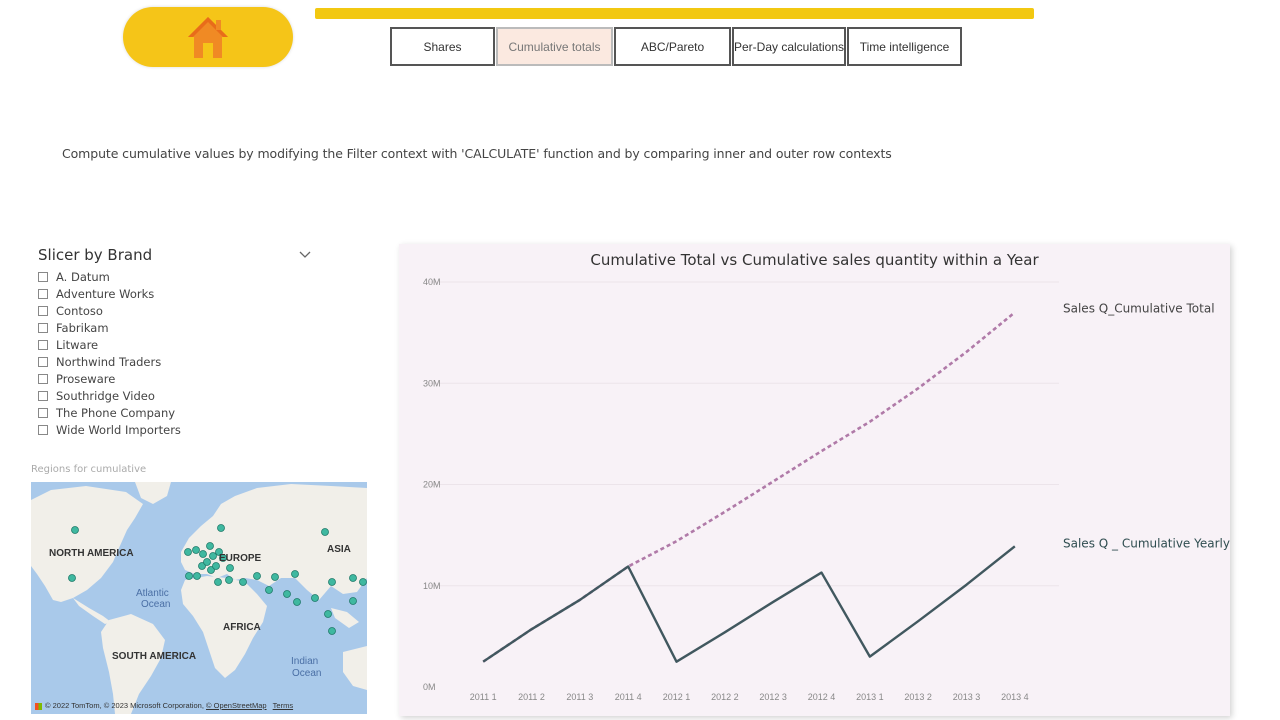 The height and width of the screenshot is (720, 1280). Describe the element at coordinates (274, 542) in the screenshot. I see `eurasia-landmass` at that location.